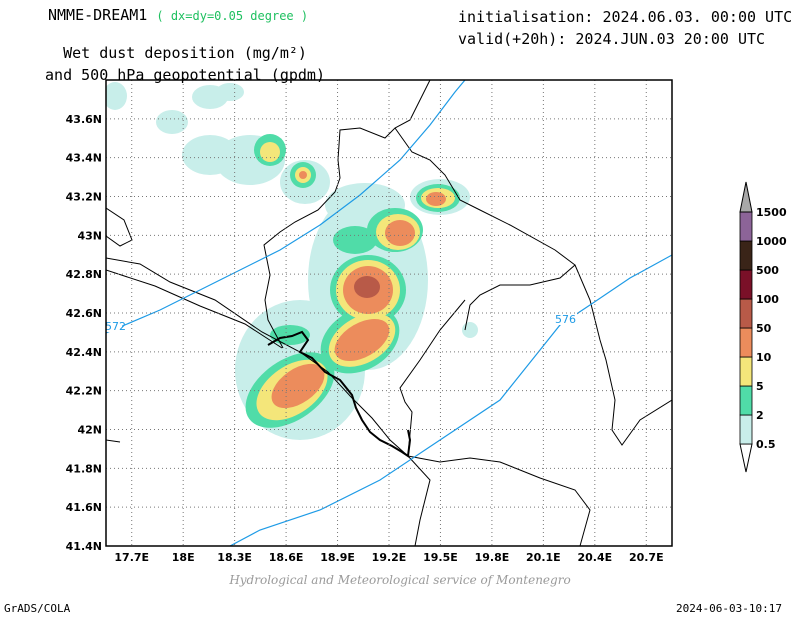  I want to click on colorbar: 0.5 2 5 10 50 100 500 1000 1500, so click(763, 327).